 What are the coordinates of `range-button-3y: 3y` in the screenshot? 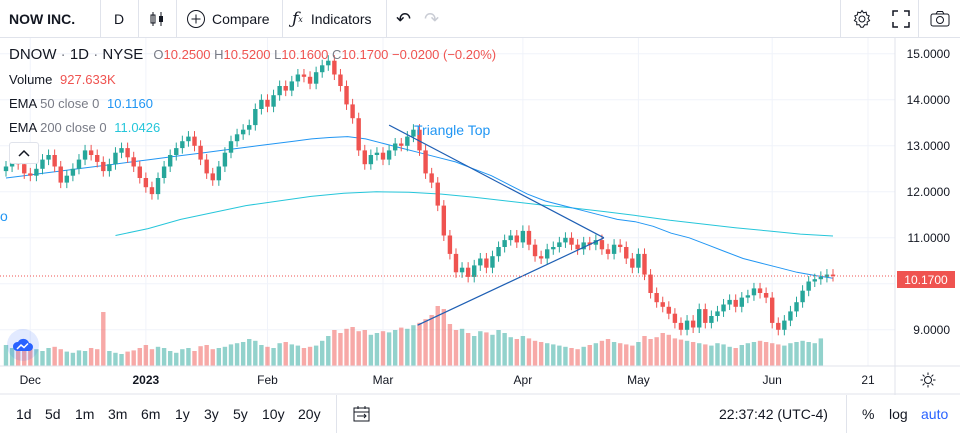 It's located at (211, 414).